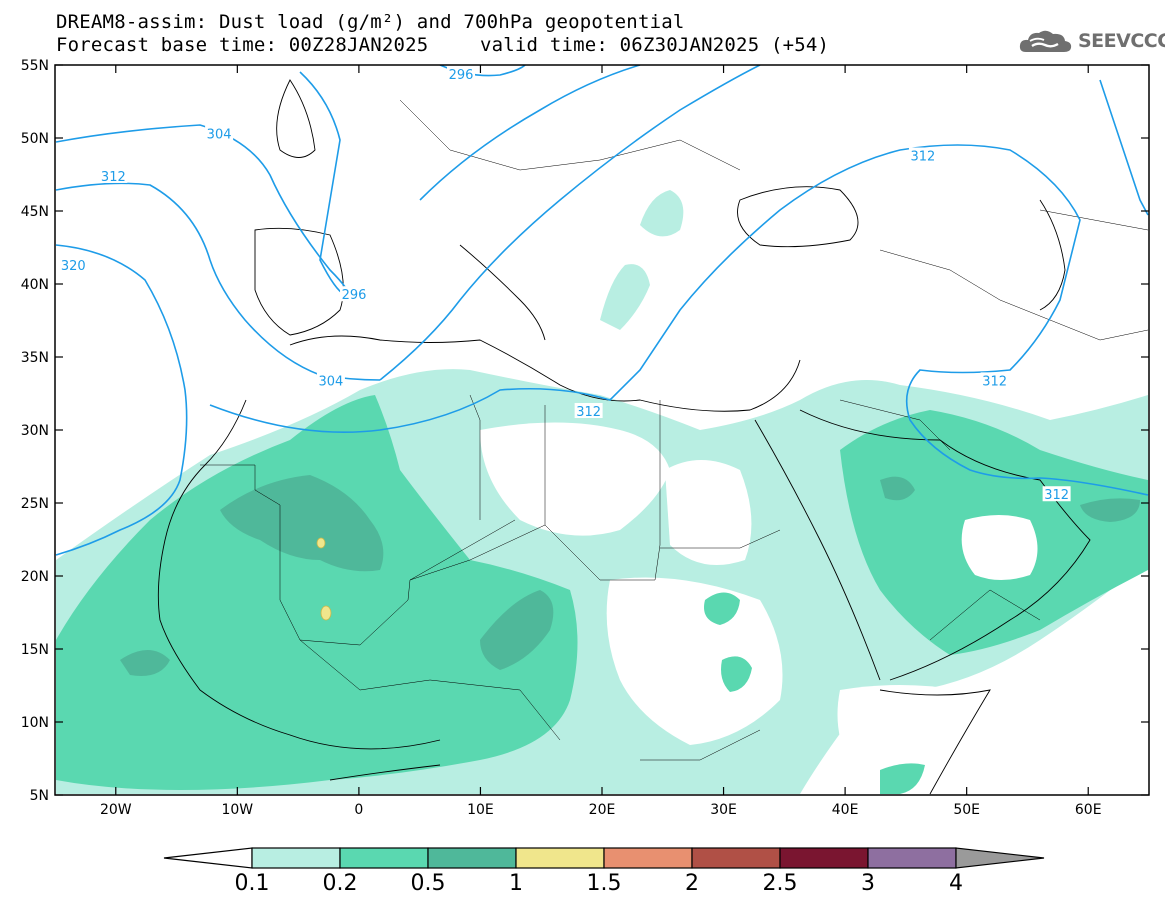  What do you see at coordinates (999, 547) in the screenshot?
I see `dust-hole-arabia` at bounding box center [999, 547].